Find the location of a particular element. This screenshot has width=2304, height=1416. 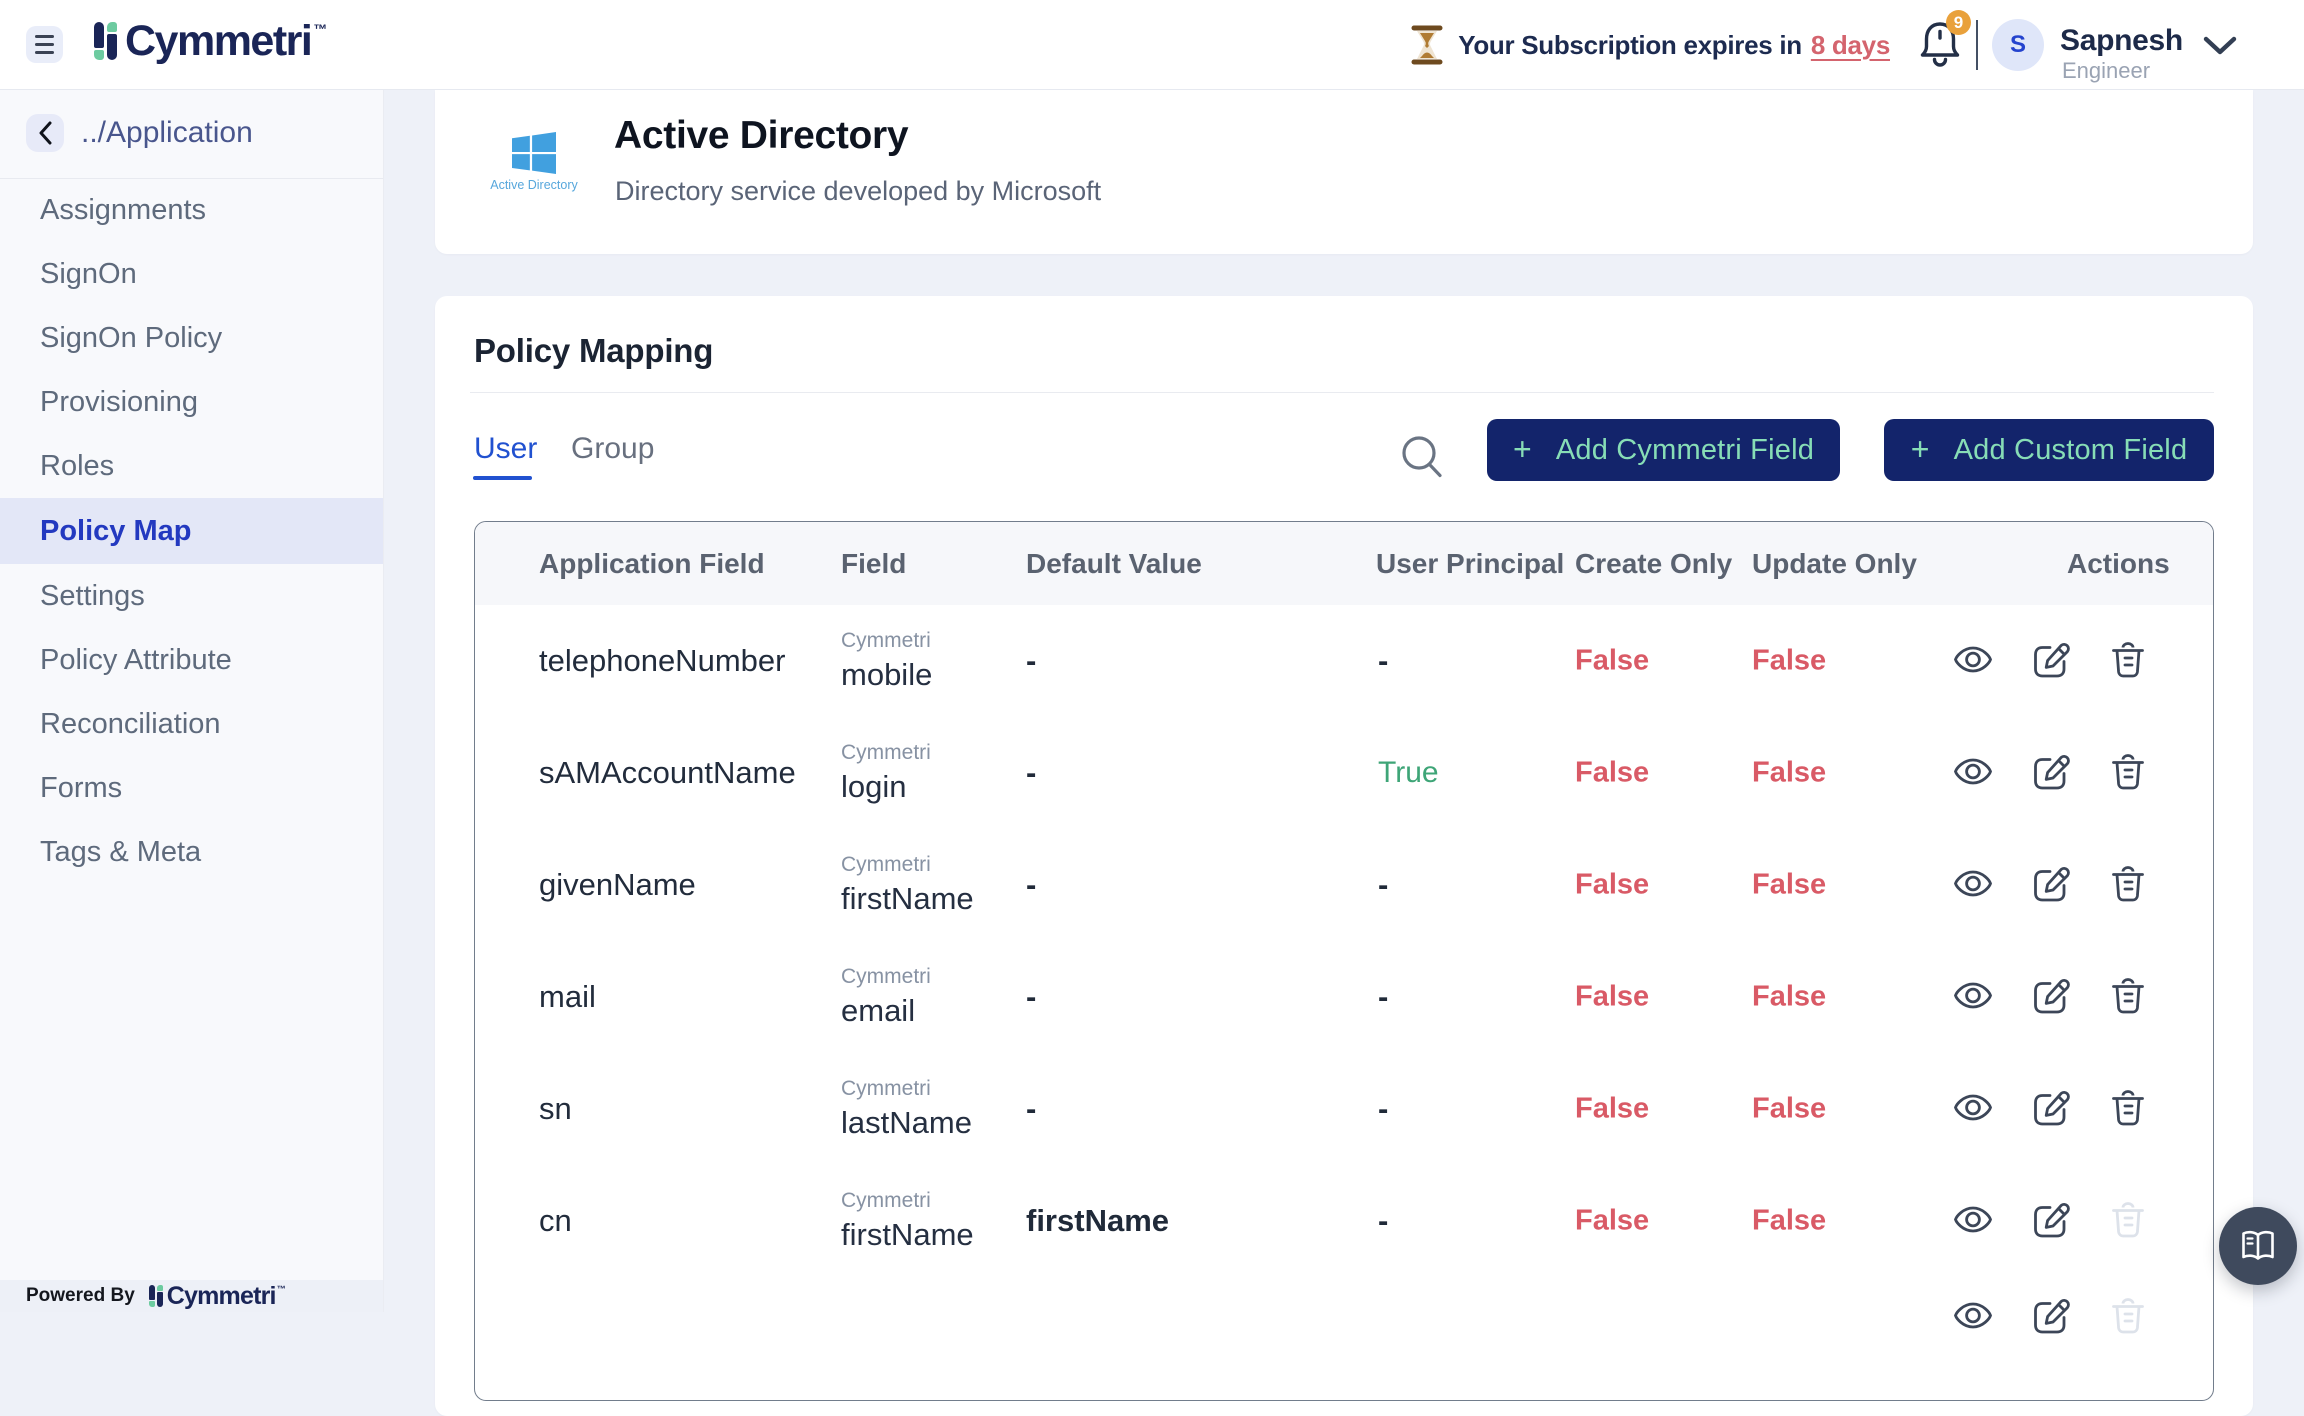

page-subtitle: Directory service developed by Microsoft is located at coordinates (858, 191).